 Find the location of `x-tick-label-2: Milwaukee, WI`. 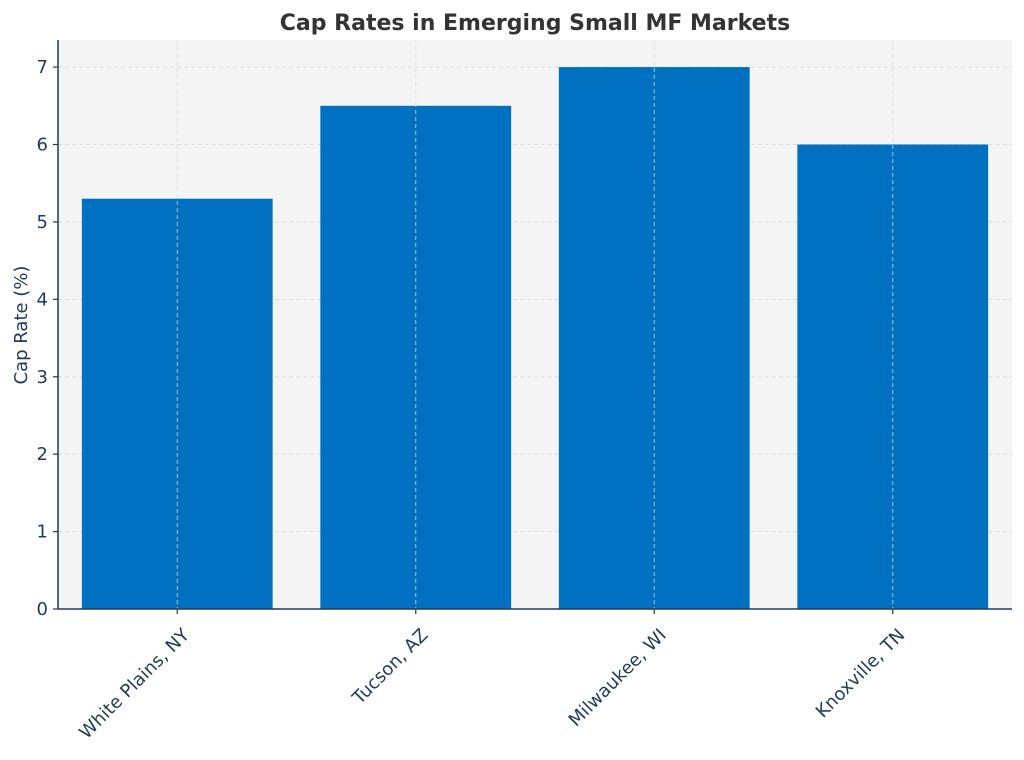

x-tick-label-2: Milwaukee, WI is located at coordinates (618, 678).